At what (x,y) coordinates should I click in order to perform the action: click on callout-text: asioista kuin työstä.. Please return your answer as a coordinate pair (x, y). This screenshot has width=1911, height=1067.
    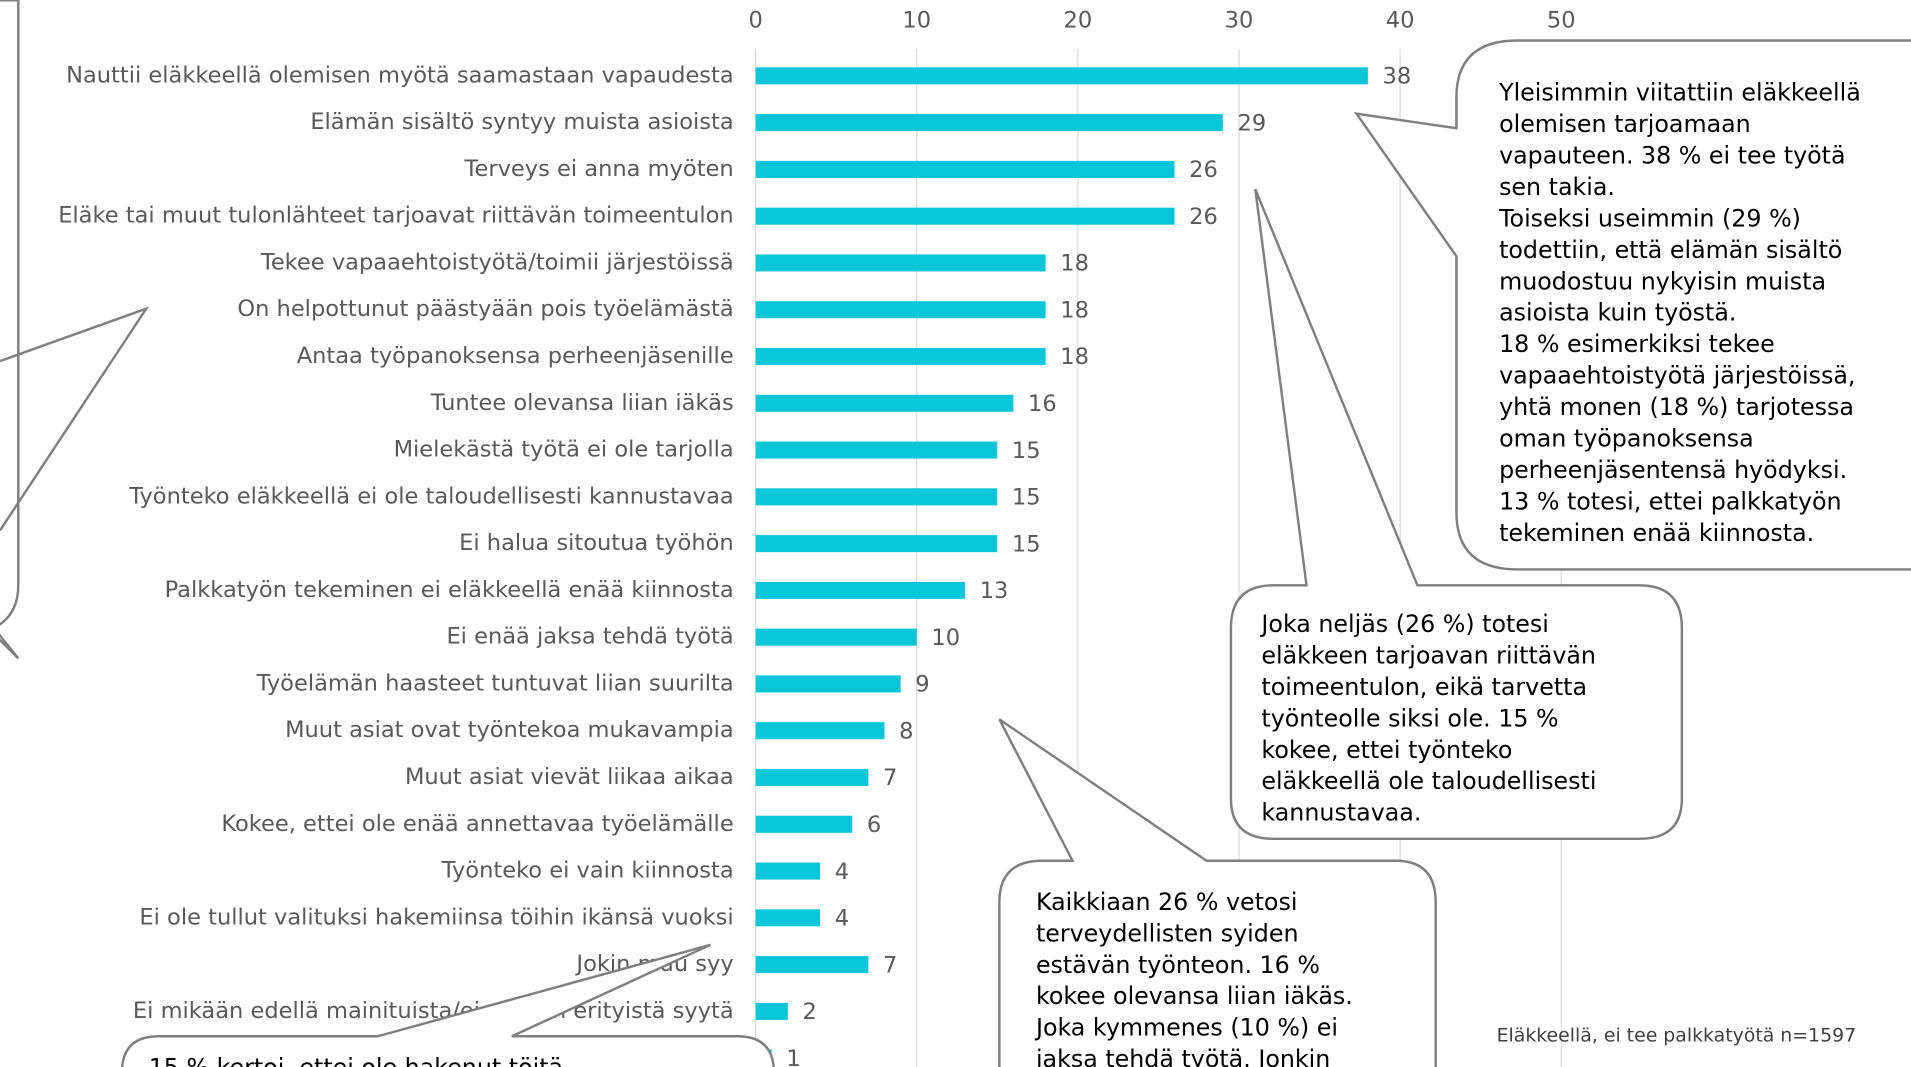
    Looking at the image, I should click on (1617, 313).